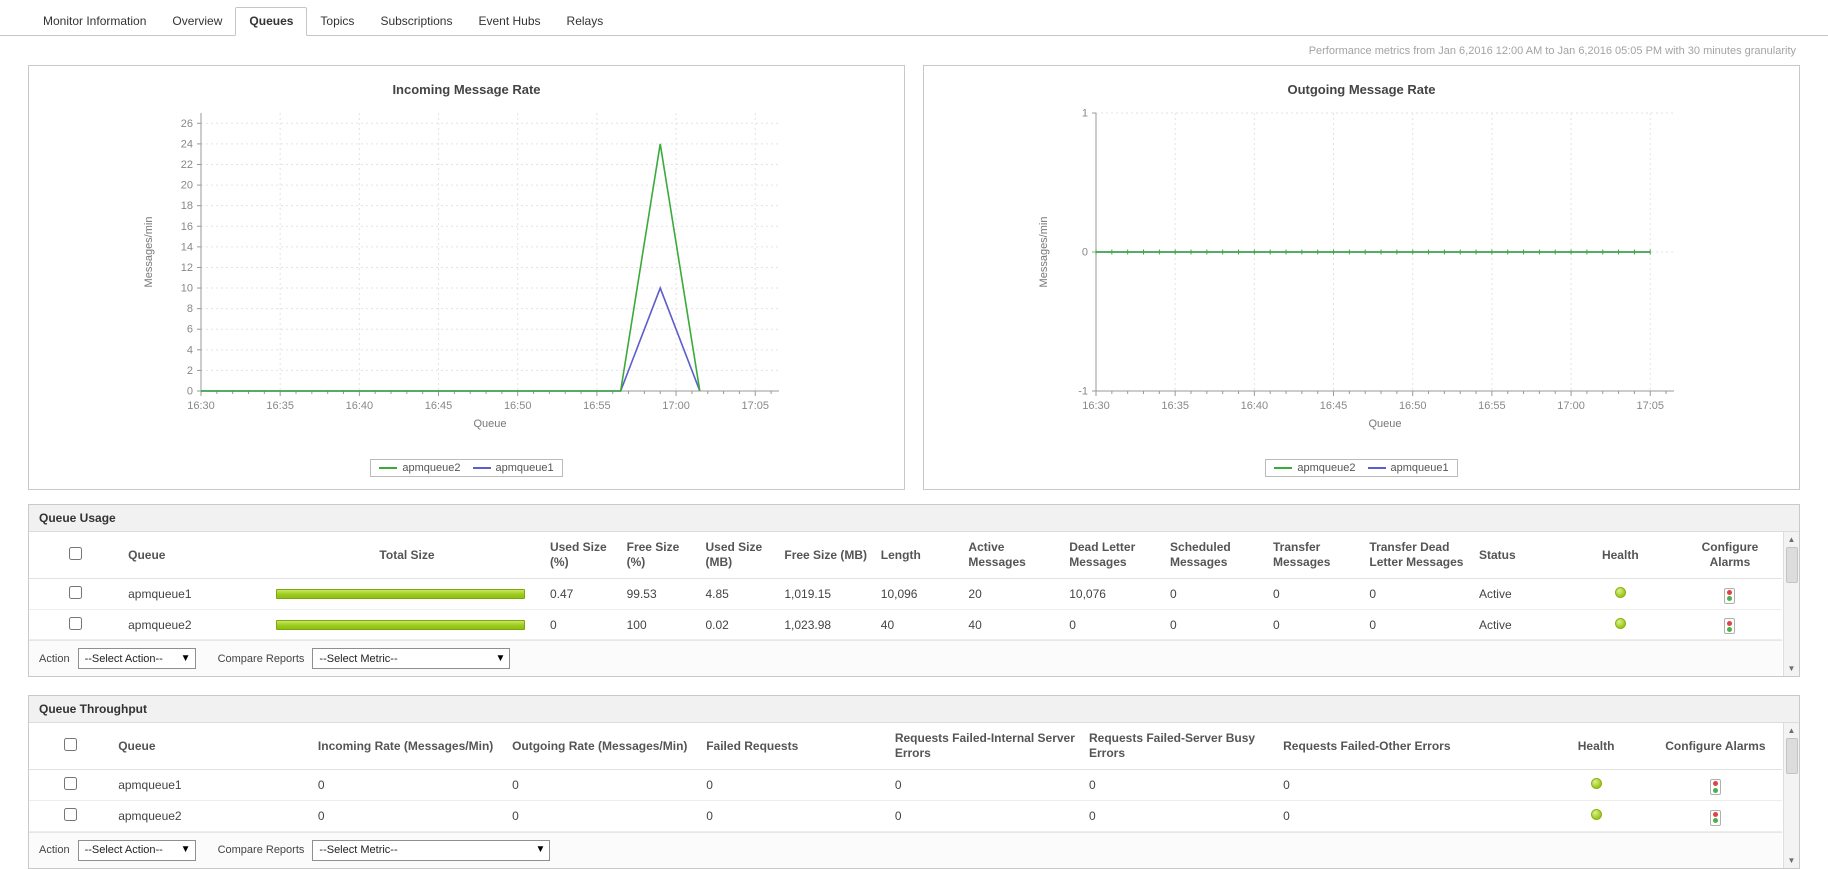 Image resolution: width=1828 pixels, height=869 pixels. What do you see at coordinates (918, 625) in the screenshot?
I see `cell-length: 40` at bounding box center [918, 625].